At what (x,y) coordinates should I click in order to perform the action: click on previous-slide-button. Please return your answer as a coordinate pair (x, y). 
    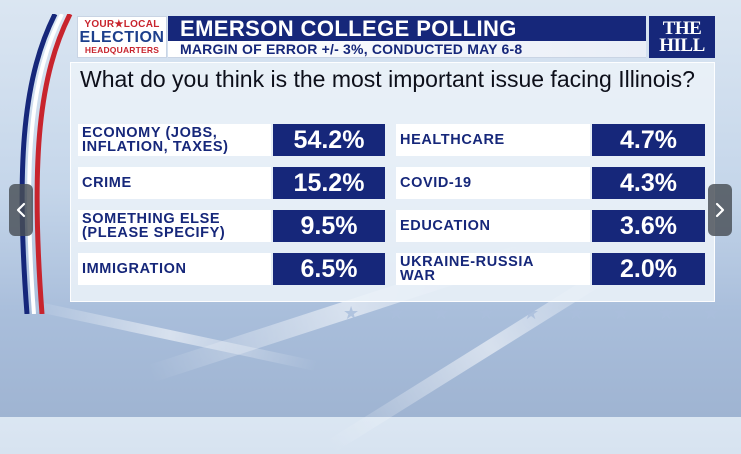
    Looking at the image, I should click on (21, 210).